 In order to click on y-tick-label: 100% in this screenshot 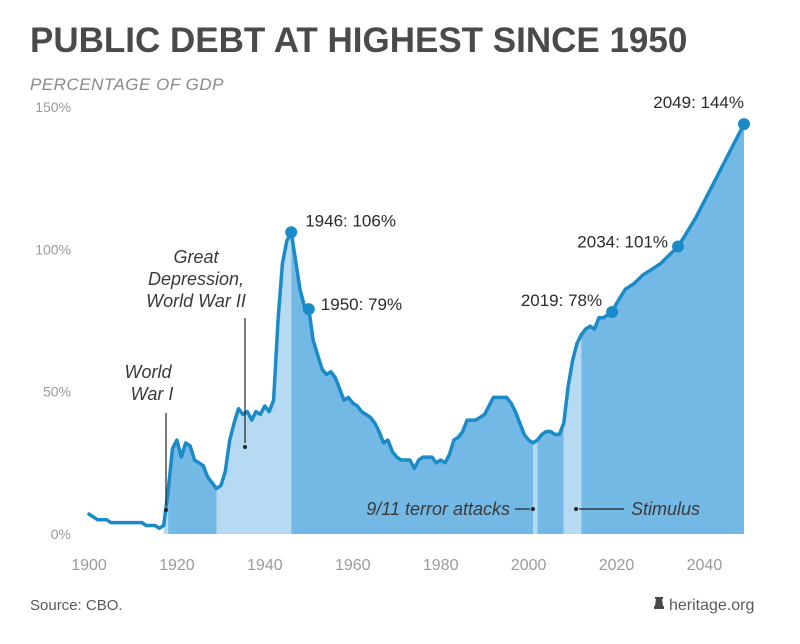, I will do `click(53, 249)`.